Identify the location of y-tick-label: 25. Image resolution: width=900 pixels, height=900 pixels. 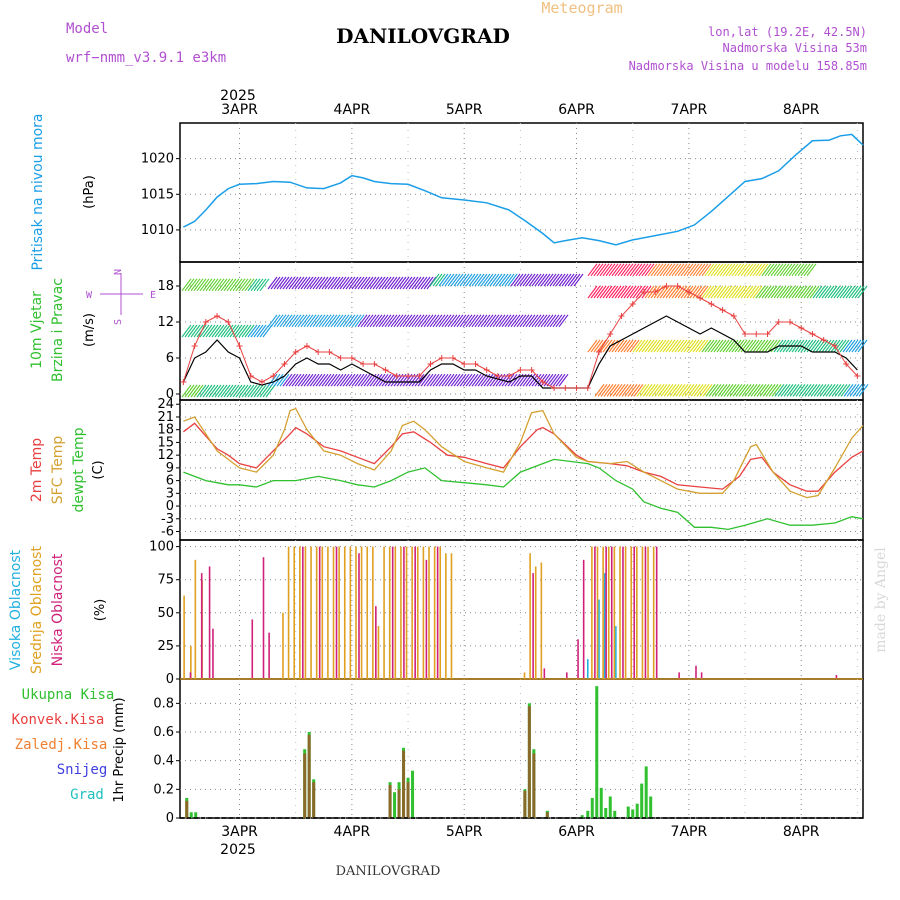
(165, 646).